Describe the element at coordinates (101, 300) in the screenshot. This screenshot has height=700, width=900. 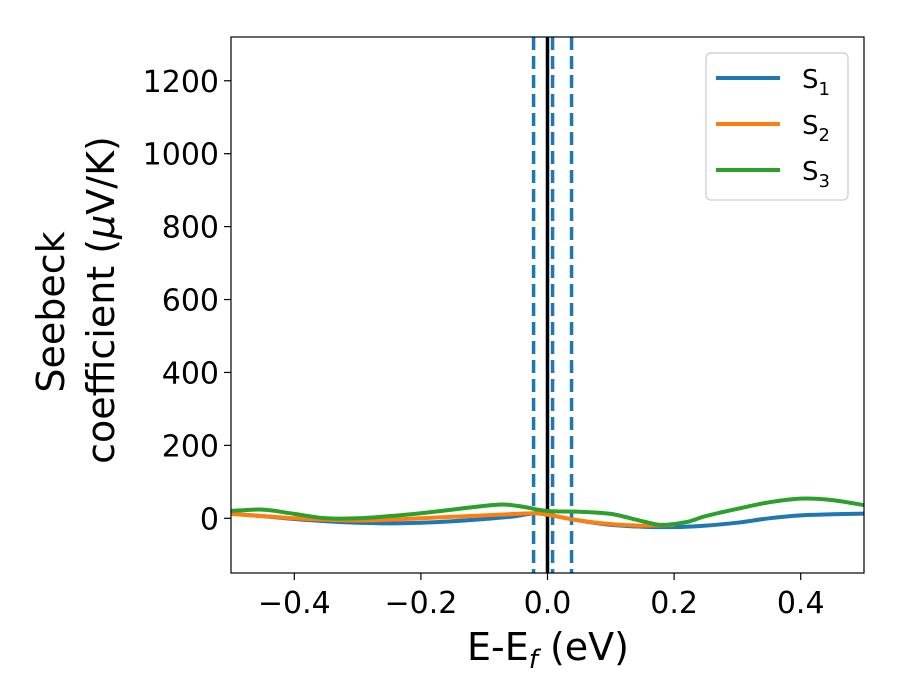
I see `y-axis-title-line2: coefficient (μV/K)` at that location.